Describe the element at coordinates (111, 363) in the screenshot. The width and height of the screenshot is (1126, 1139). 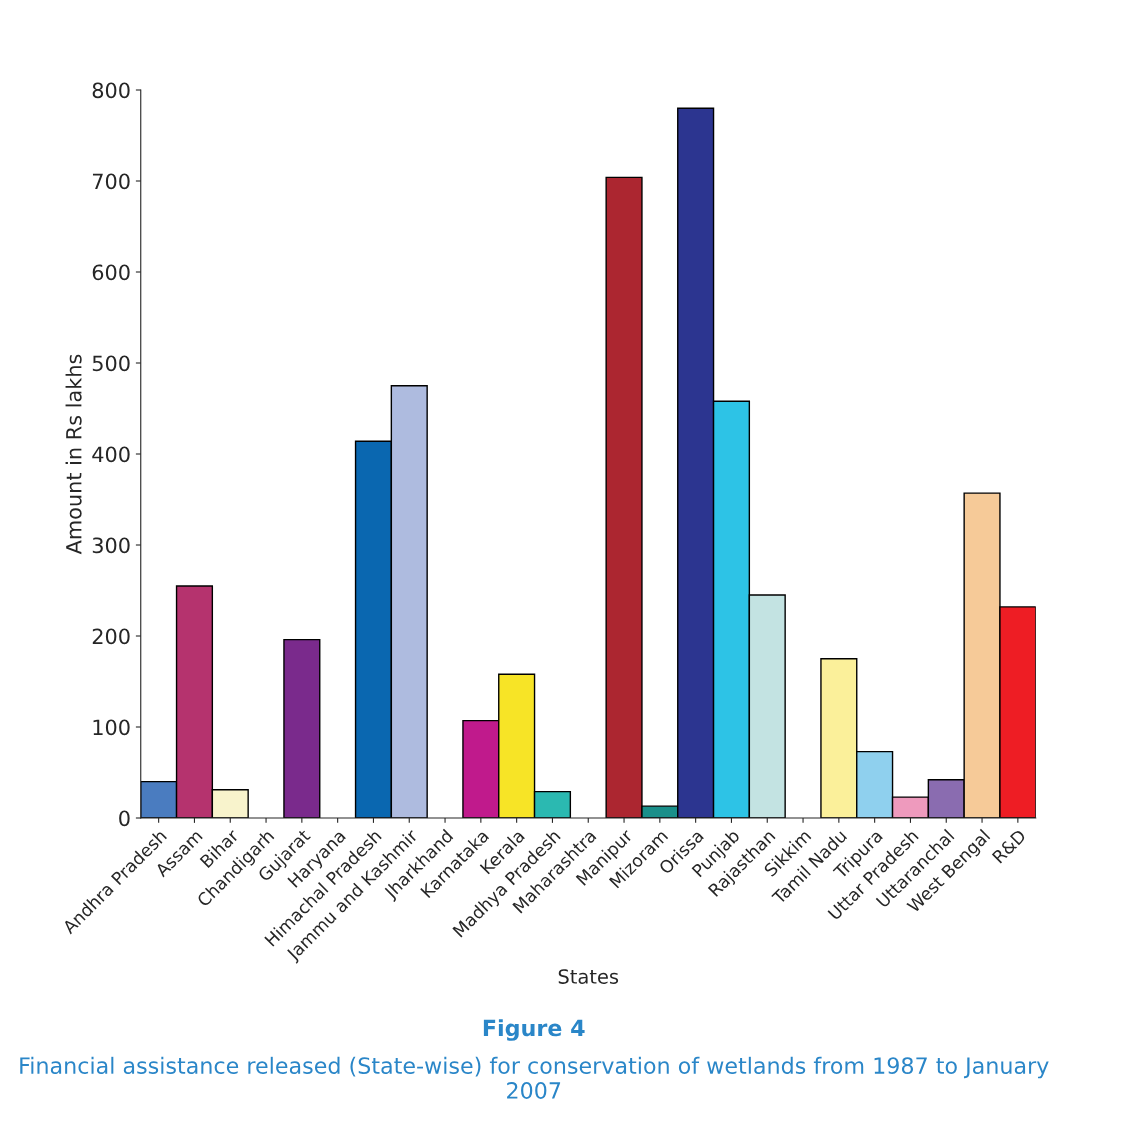
I see `y-tick-label: 500` at that location.